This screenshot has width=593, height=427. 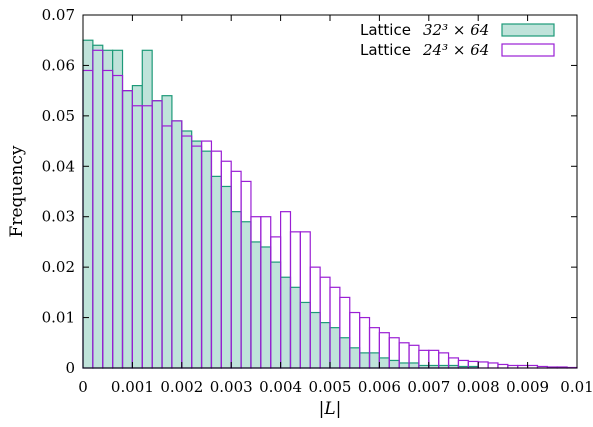 What do you see at coordinates (428, 387) in the screenshot?
I see `x-tick-label: 0.007` at bounding box center [428, 387].